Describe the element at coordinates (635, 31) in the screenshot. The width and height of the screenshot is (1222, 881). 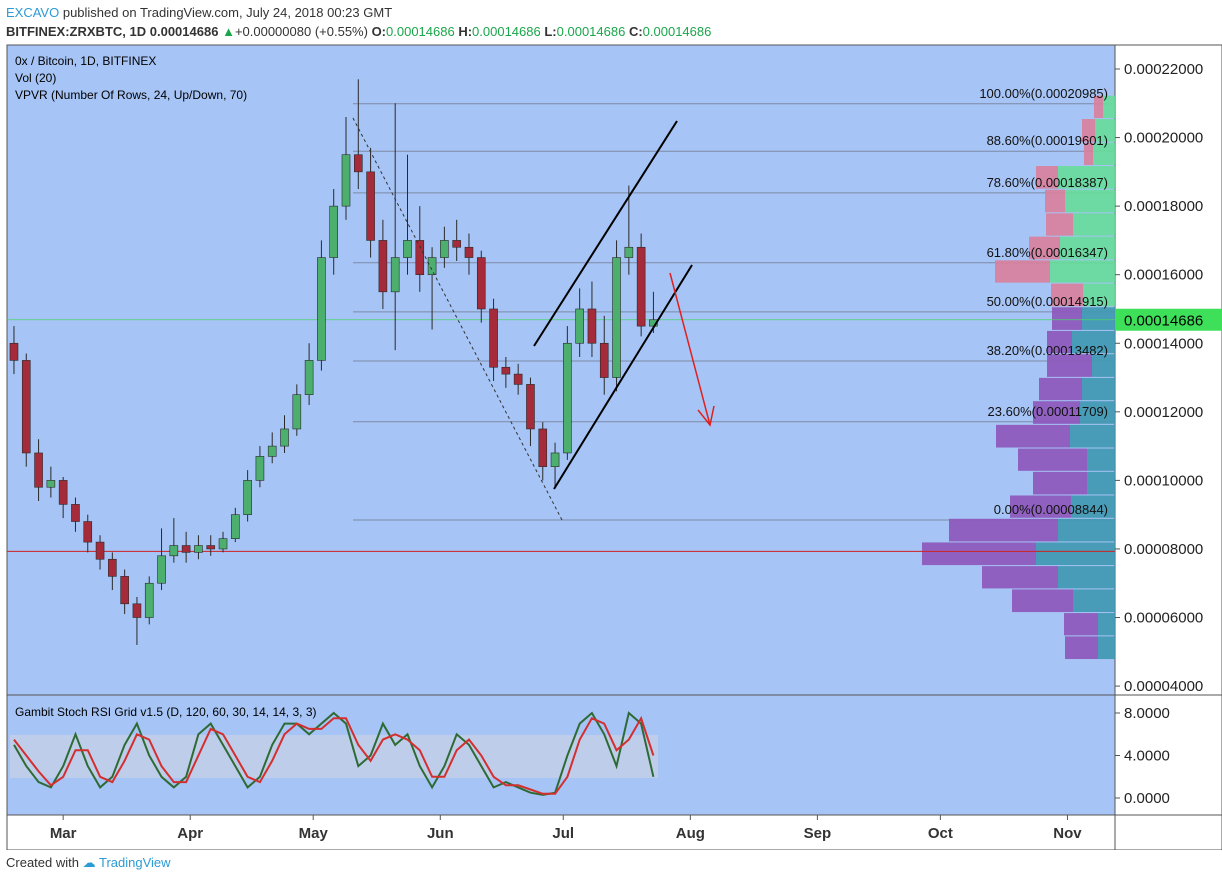
I see `ohlc-key: C:` at that location.